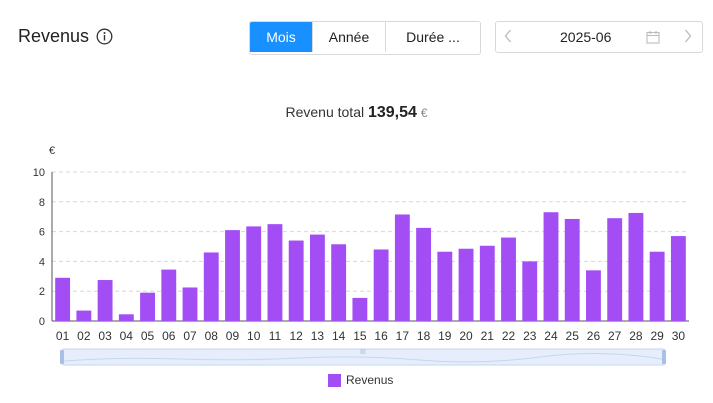 Image resolution: width=713 pixels, height=403 pixels. I want to click on x-tick-label: 20, so click(466, 336).